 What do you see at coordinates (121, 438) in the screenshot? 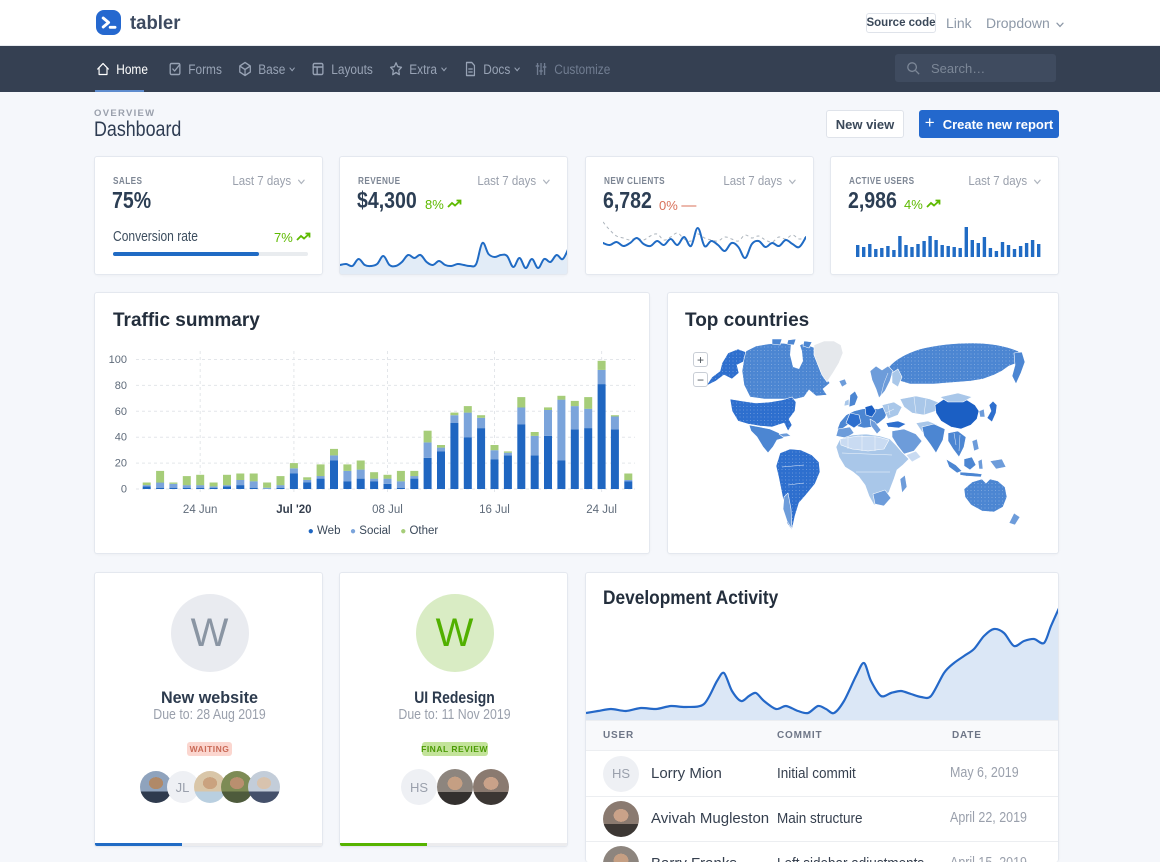
I see `svg-text: 40` at bounding box center [121, 438].